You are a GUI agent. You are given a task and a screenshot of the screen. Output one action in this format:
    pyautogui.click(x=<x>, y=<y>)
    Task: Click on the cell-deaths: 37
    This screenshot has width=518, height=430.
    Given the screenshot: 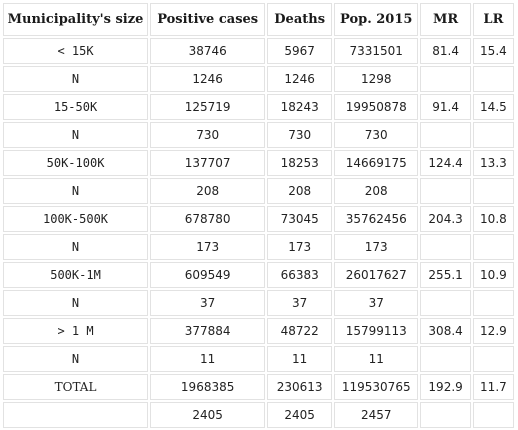 What is the action you would take?
    pyautogui.click(x=300, y=303)
    